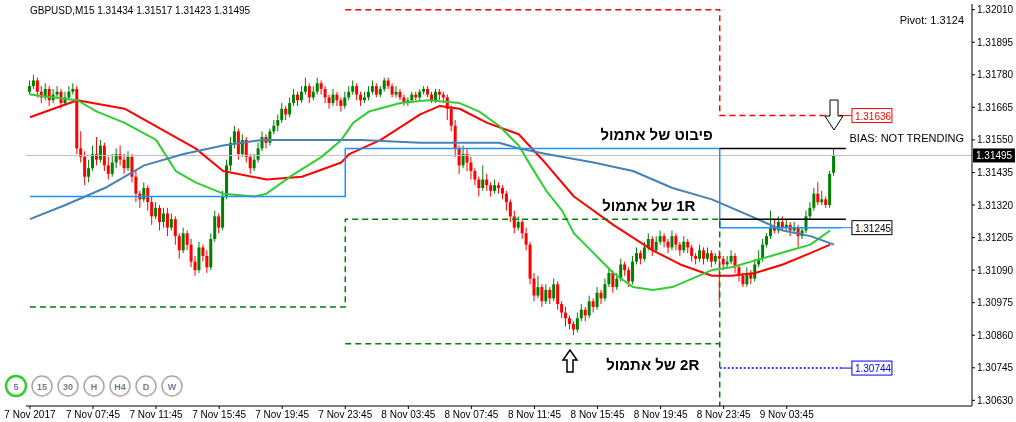  Describe the element at coordinates (156, 415) in the screenshot. I see `x-tick-label: 7 Nov 11:45` at that location.